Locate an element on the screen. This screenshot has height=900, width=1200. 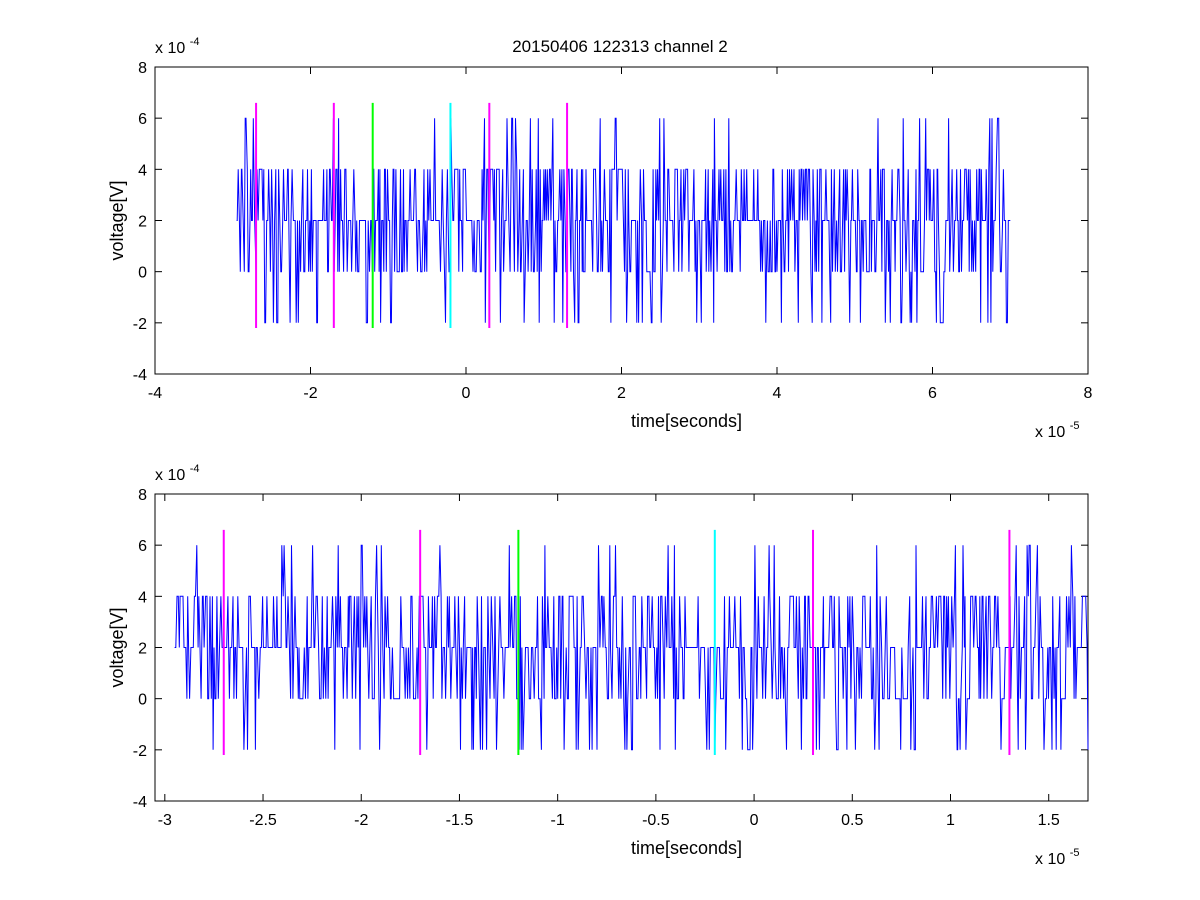
x-tick-label: -0.5 is located at coordinates (656, 820).